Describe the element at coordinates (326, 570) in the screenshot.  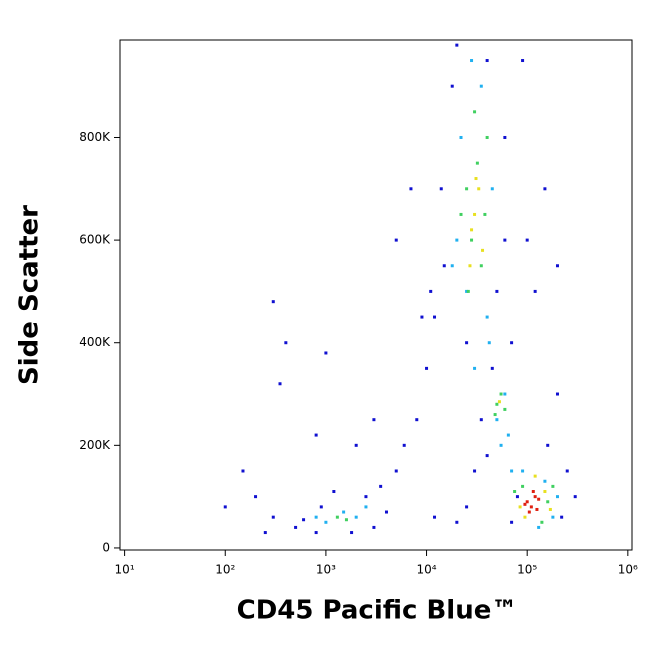
I see `x-tick-label: 10³` at that location.